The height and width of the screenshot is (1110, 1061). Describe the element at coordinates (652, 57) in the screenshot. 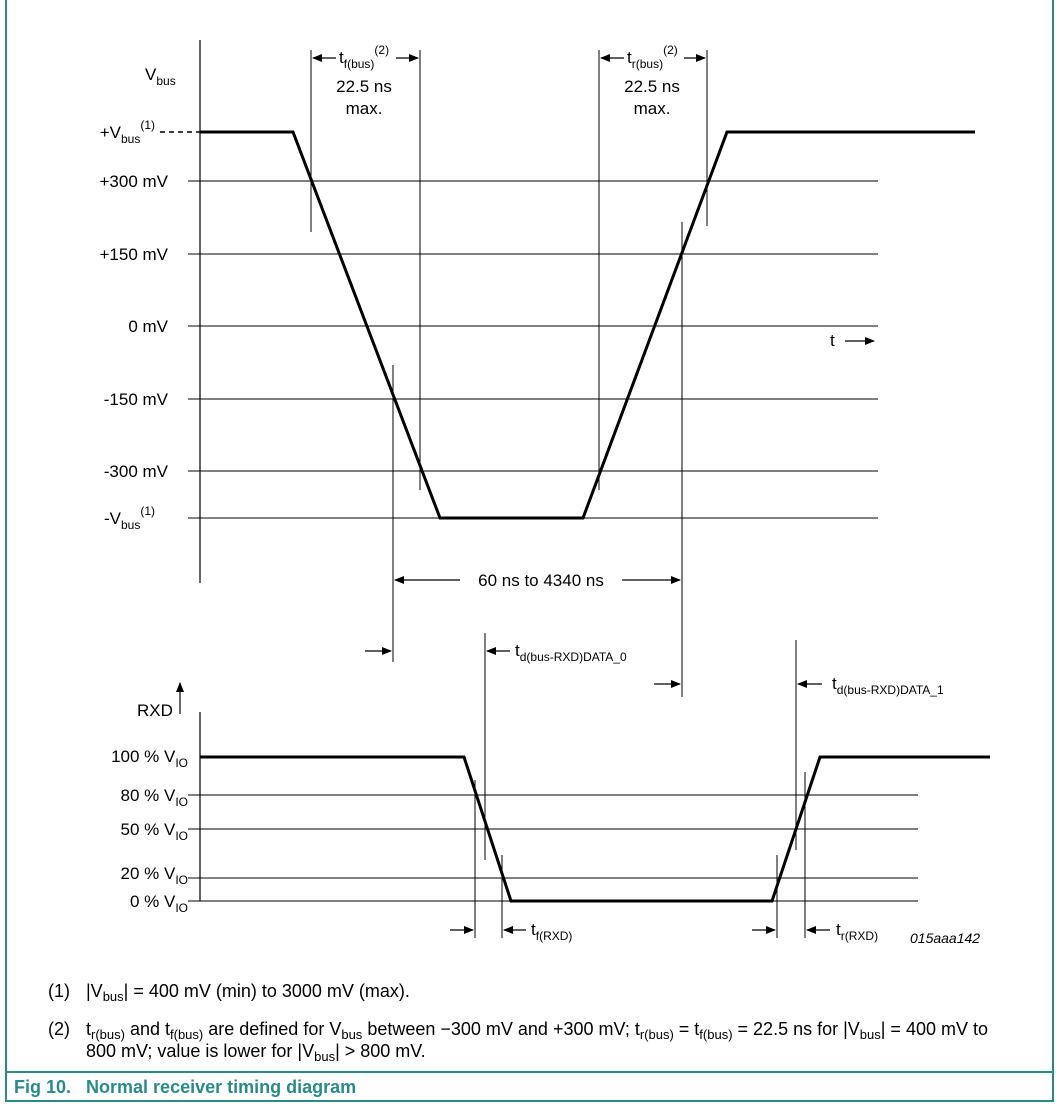

I see `rise-time-label: tr(bus)(2)` at that location.